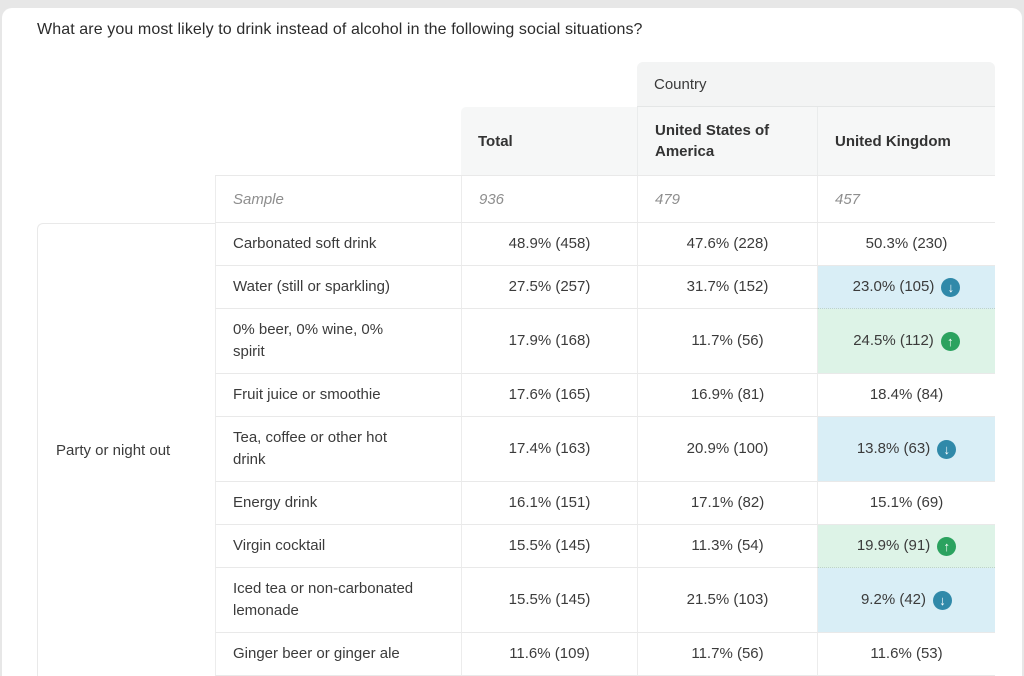  Describe the element at coordinates (126, 449) in the screenshot. I see `group-cell: Party or night out` at that location.